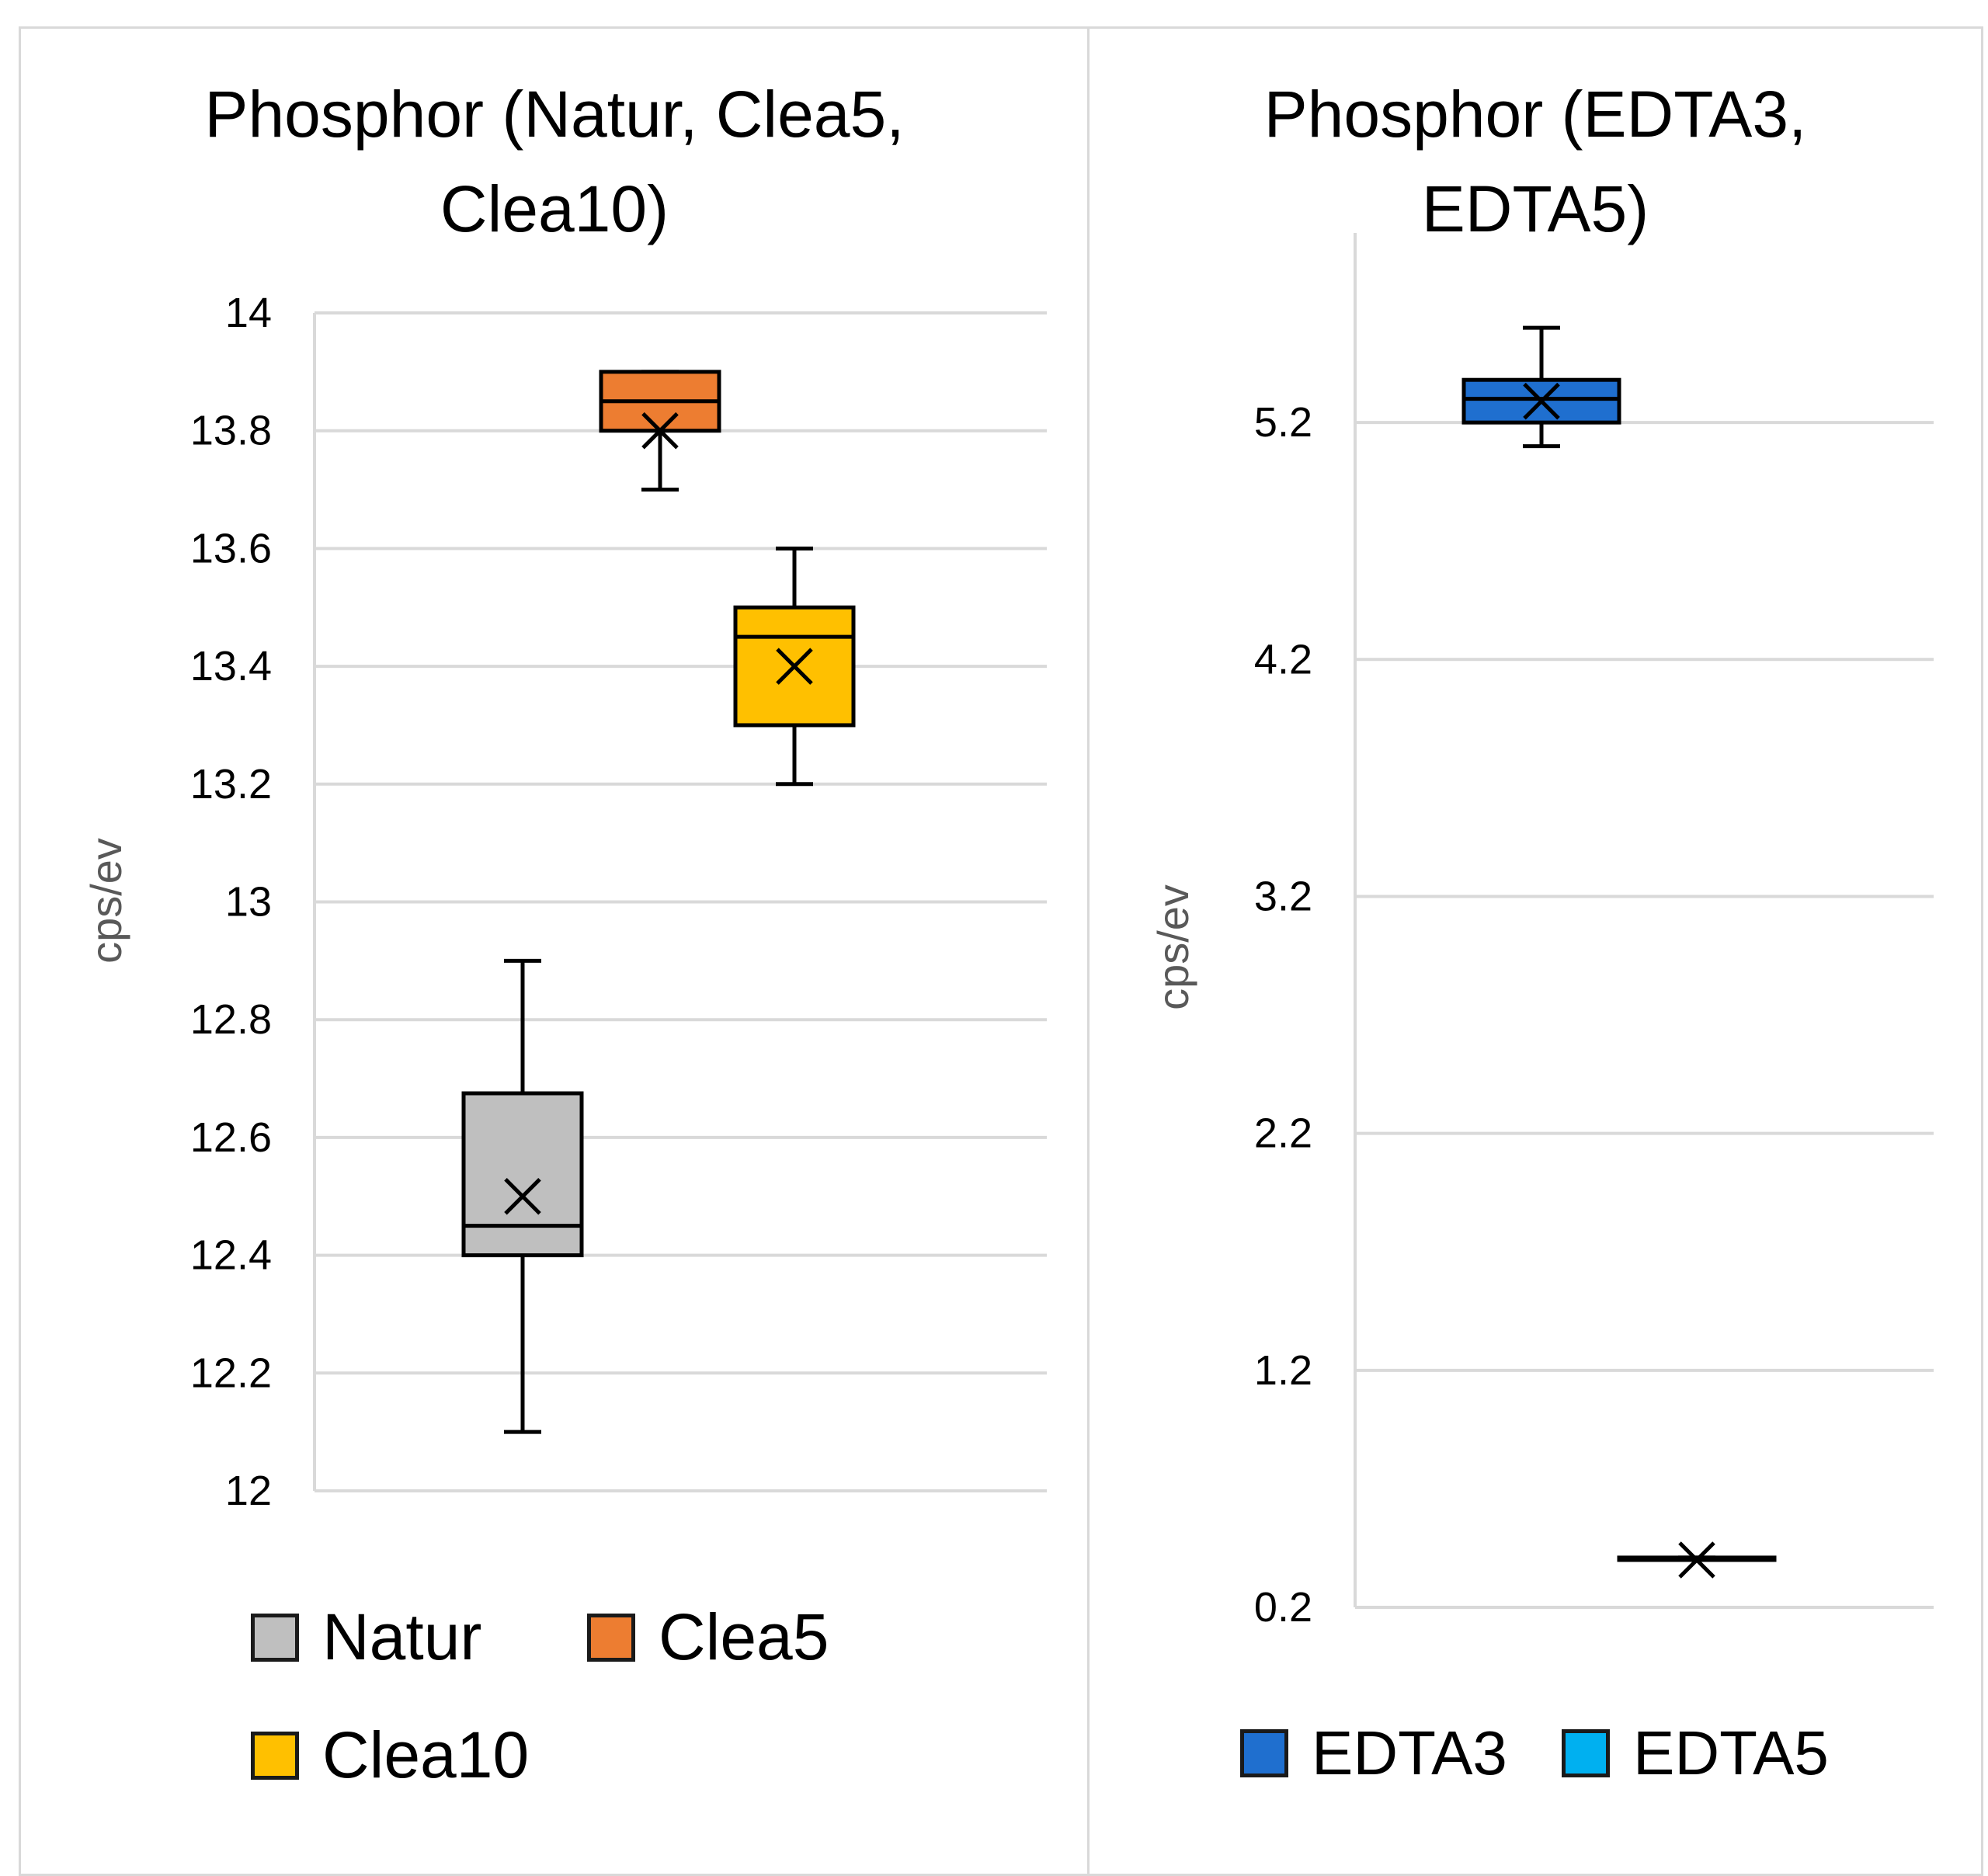 The image size is (1988, 1876). I want to click on legend-label: Clea5, so click(744, 1637).